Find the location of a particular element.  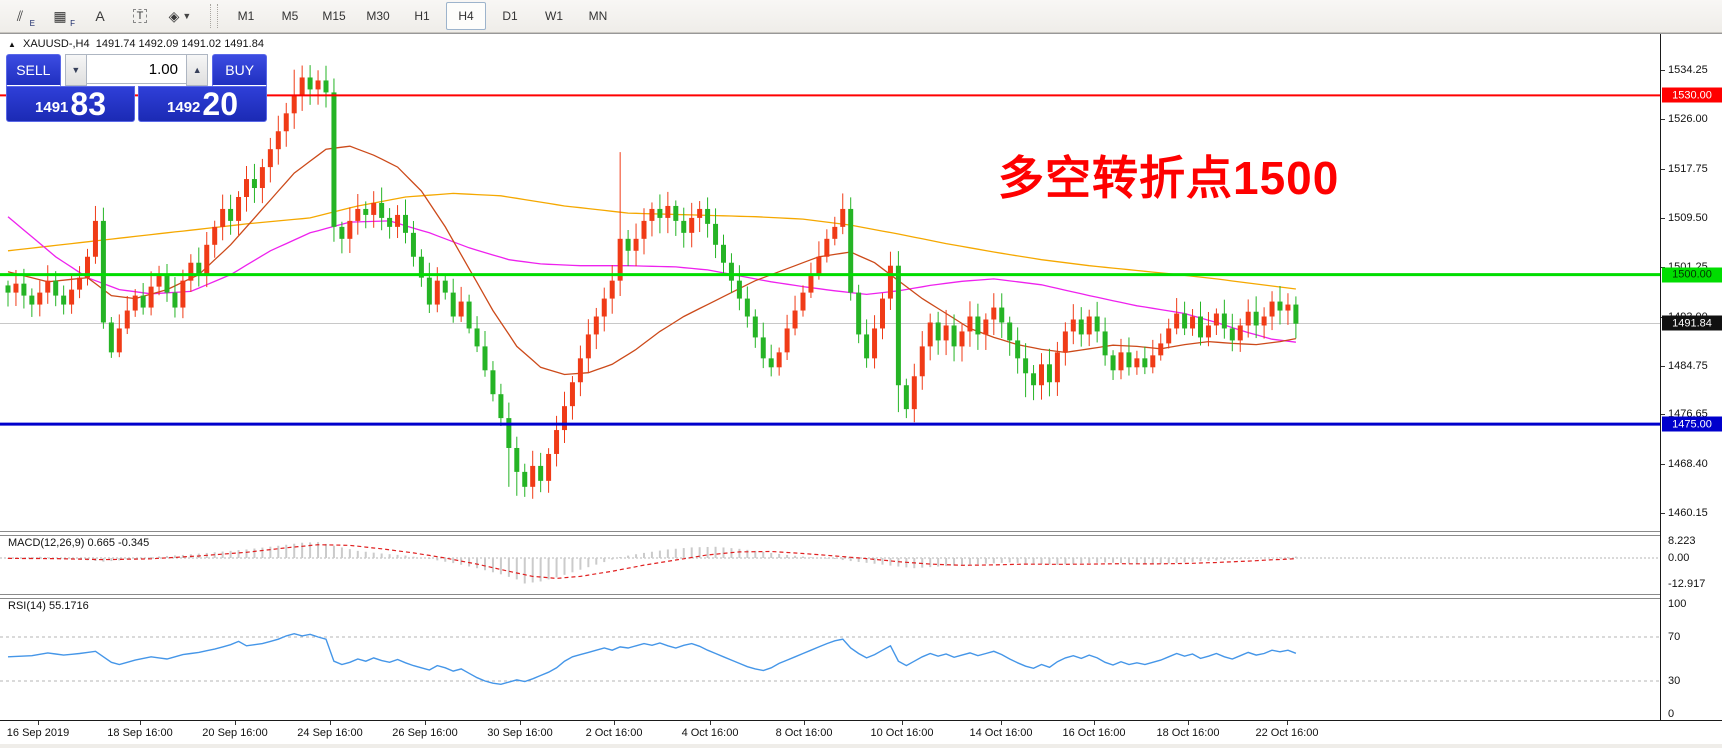

time-tick-label: 8 Oct 16:00 is located at coordinates (804, 733).